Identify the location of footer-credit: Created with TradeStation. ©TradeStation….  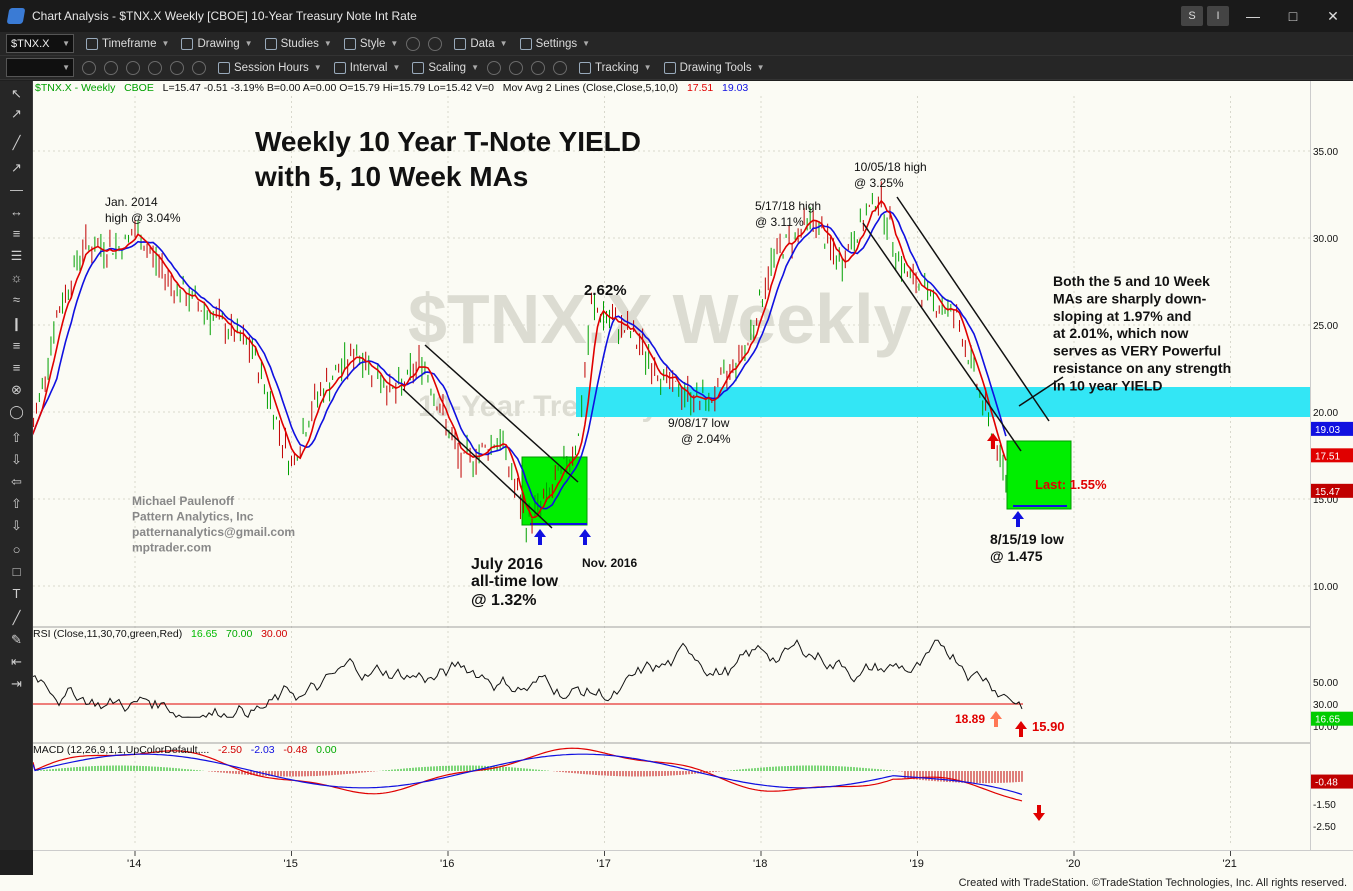
(676, 883).